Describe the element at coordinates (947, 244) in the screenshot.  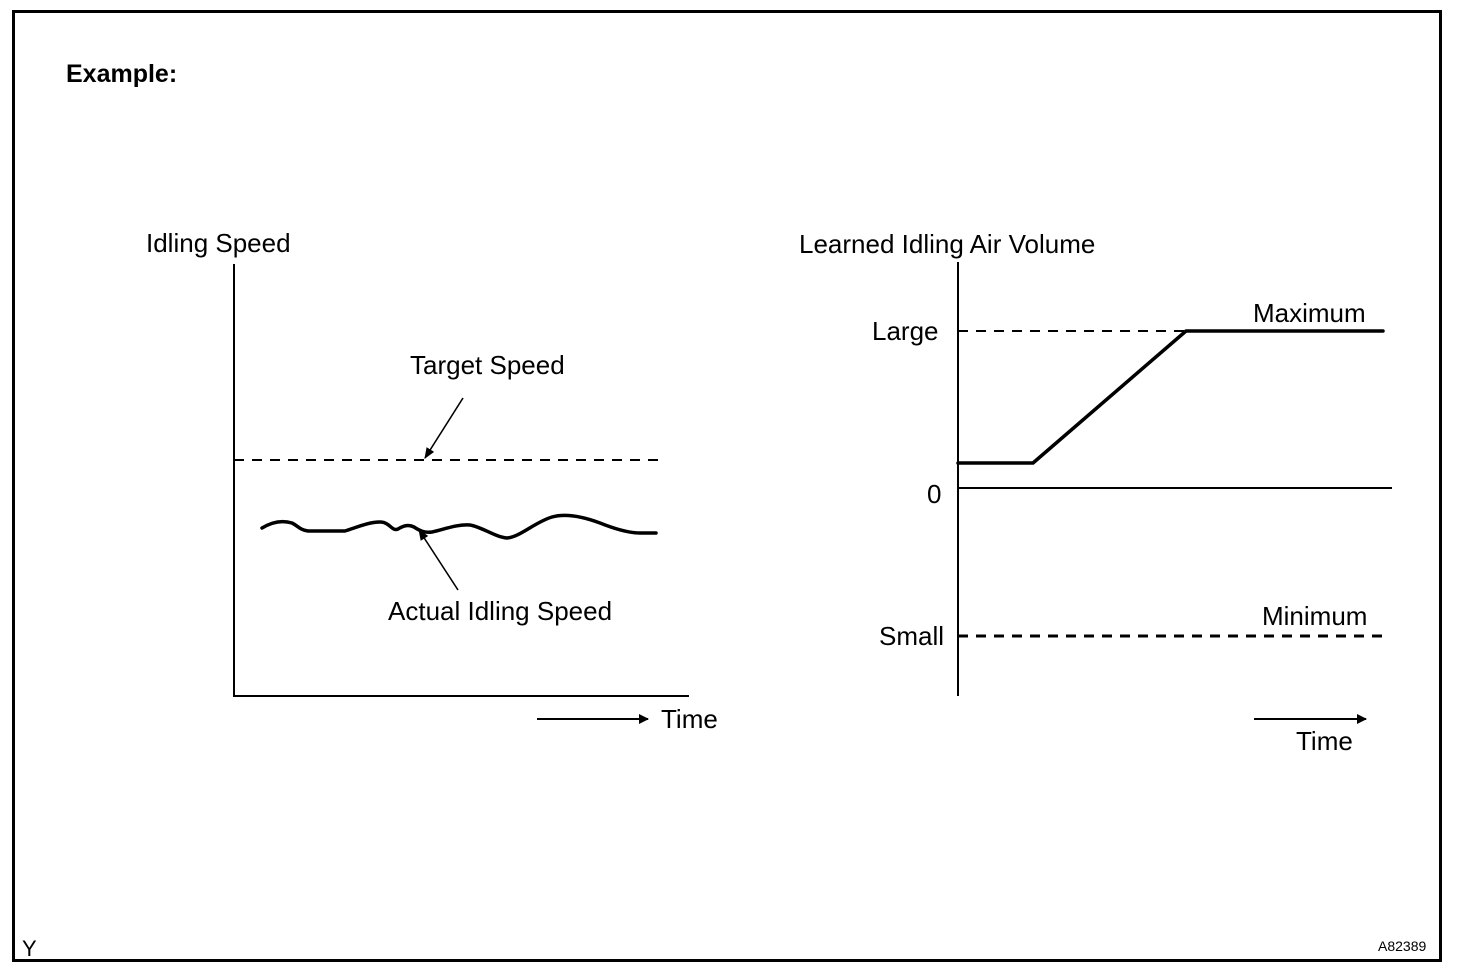
I see `learned-air-volume-axis-label: Learned Idling Air Volume` at that location.